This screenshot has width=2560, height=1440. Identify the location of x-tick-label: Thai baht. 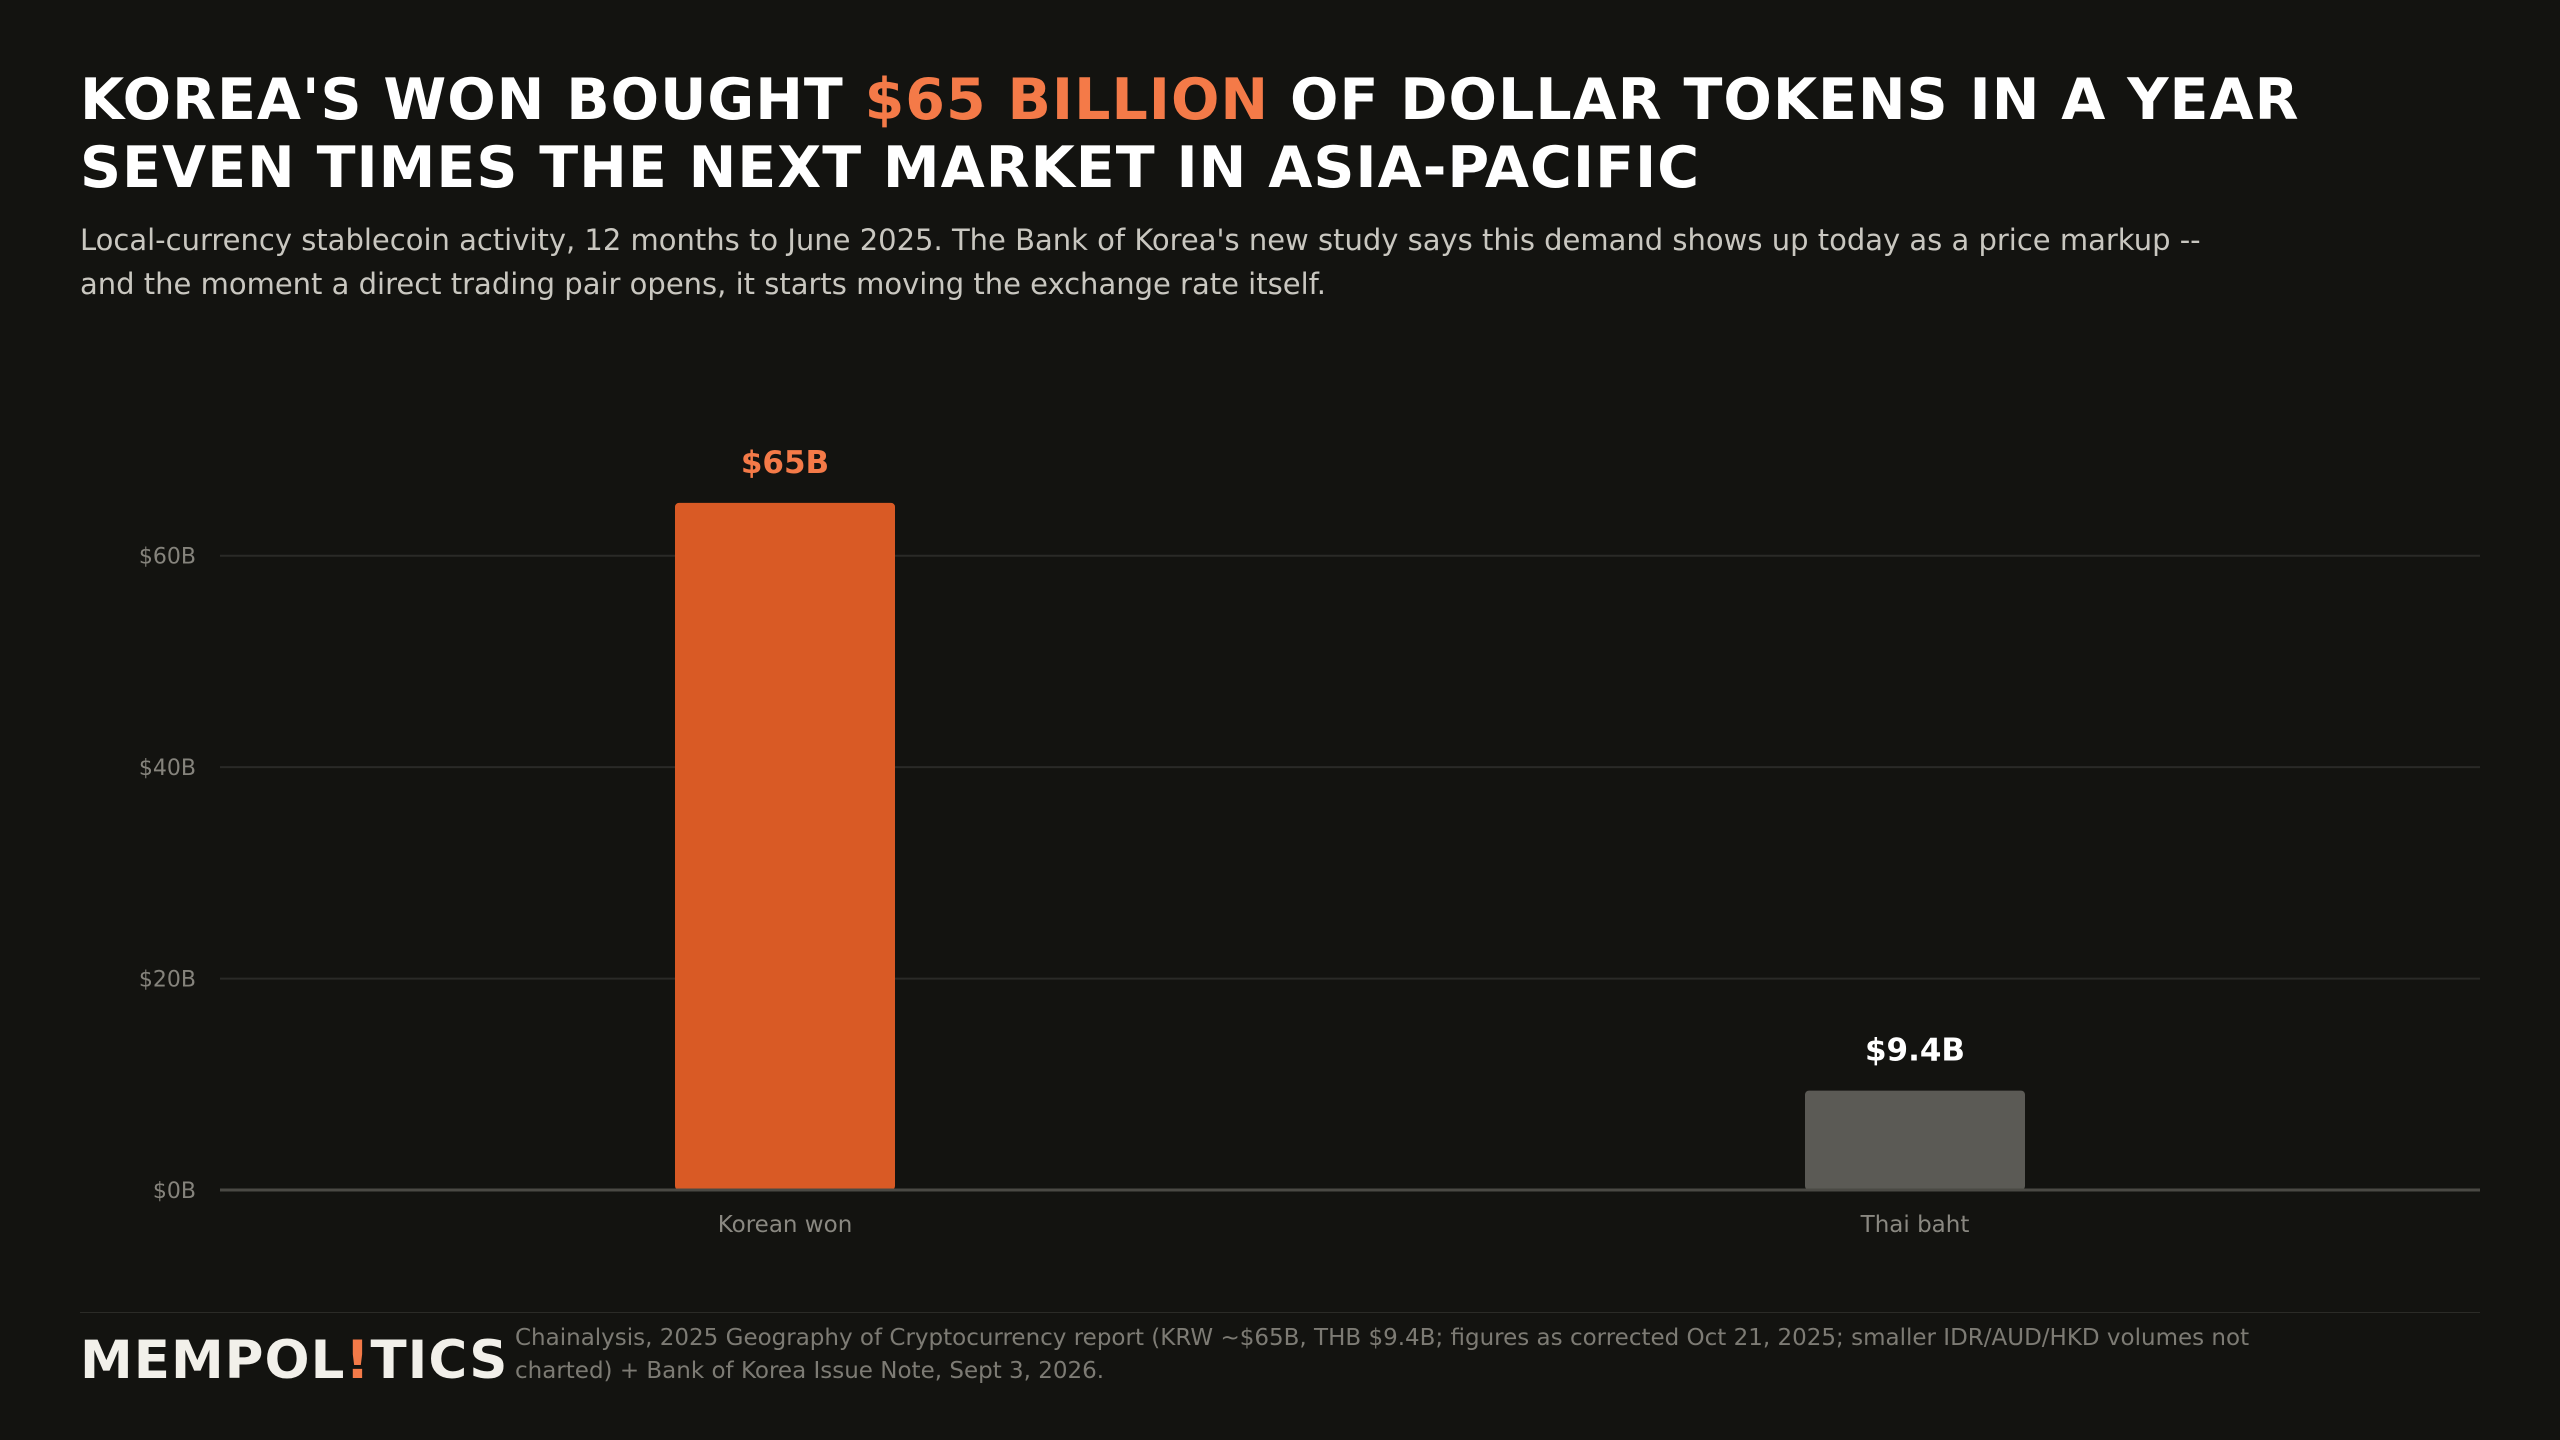
(1915, 1225).